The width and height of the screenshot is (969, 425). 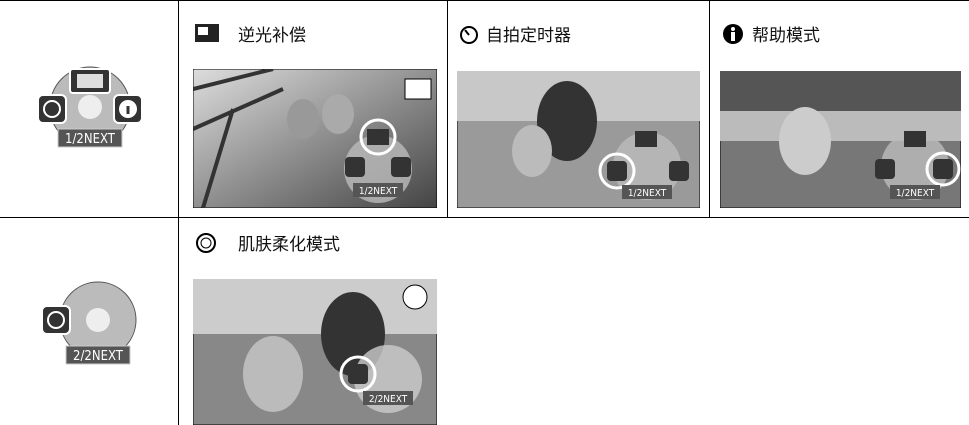 What do you see at coordinates (90, 107) in the screenshot?
I see `dial: 1/2NEXT` at bounding box center [90, 107].